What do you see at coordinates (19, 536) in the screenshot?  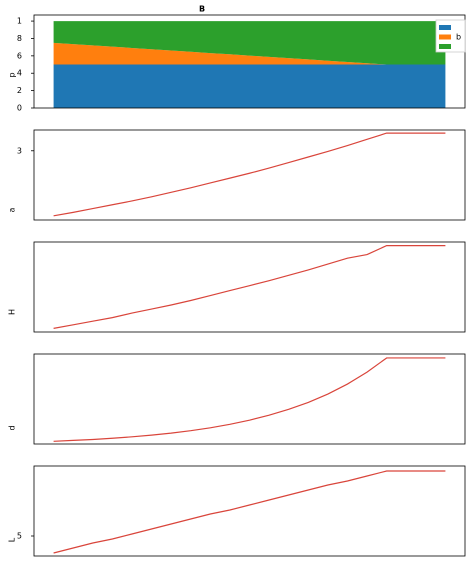 I see `y-tick-label: 5` at bounding box center [19, 536].